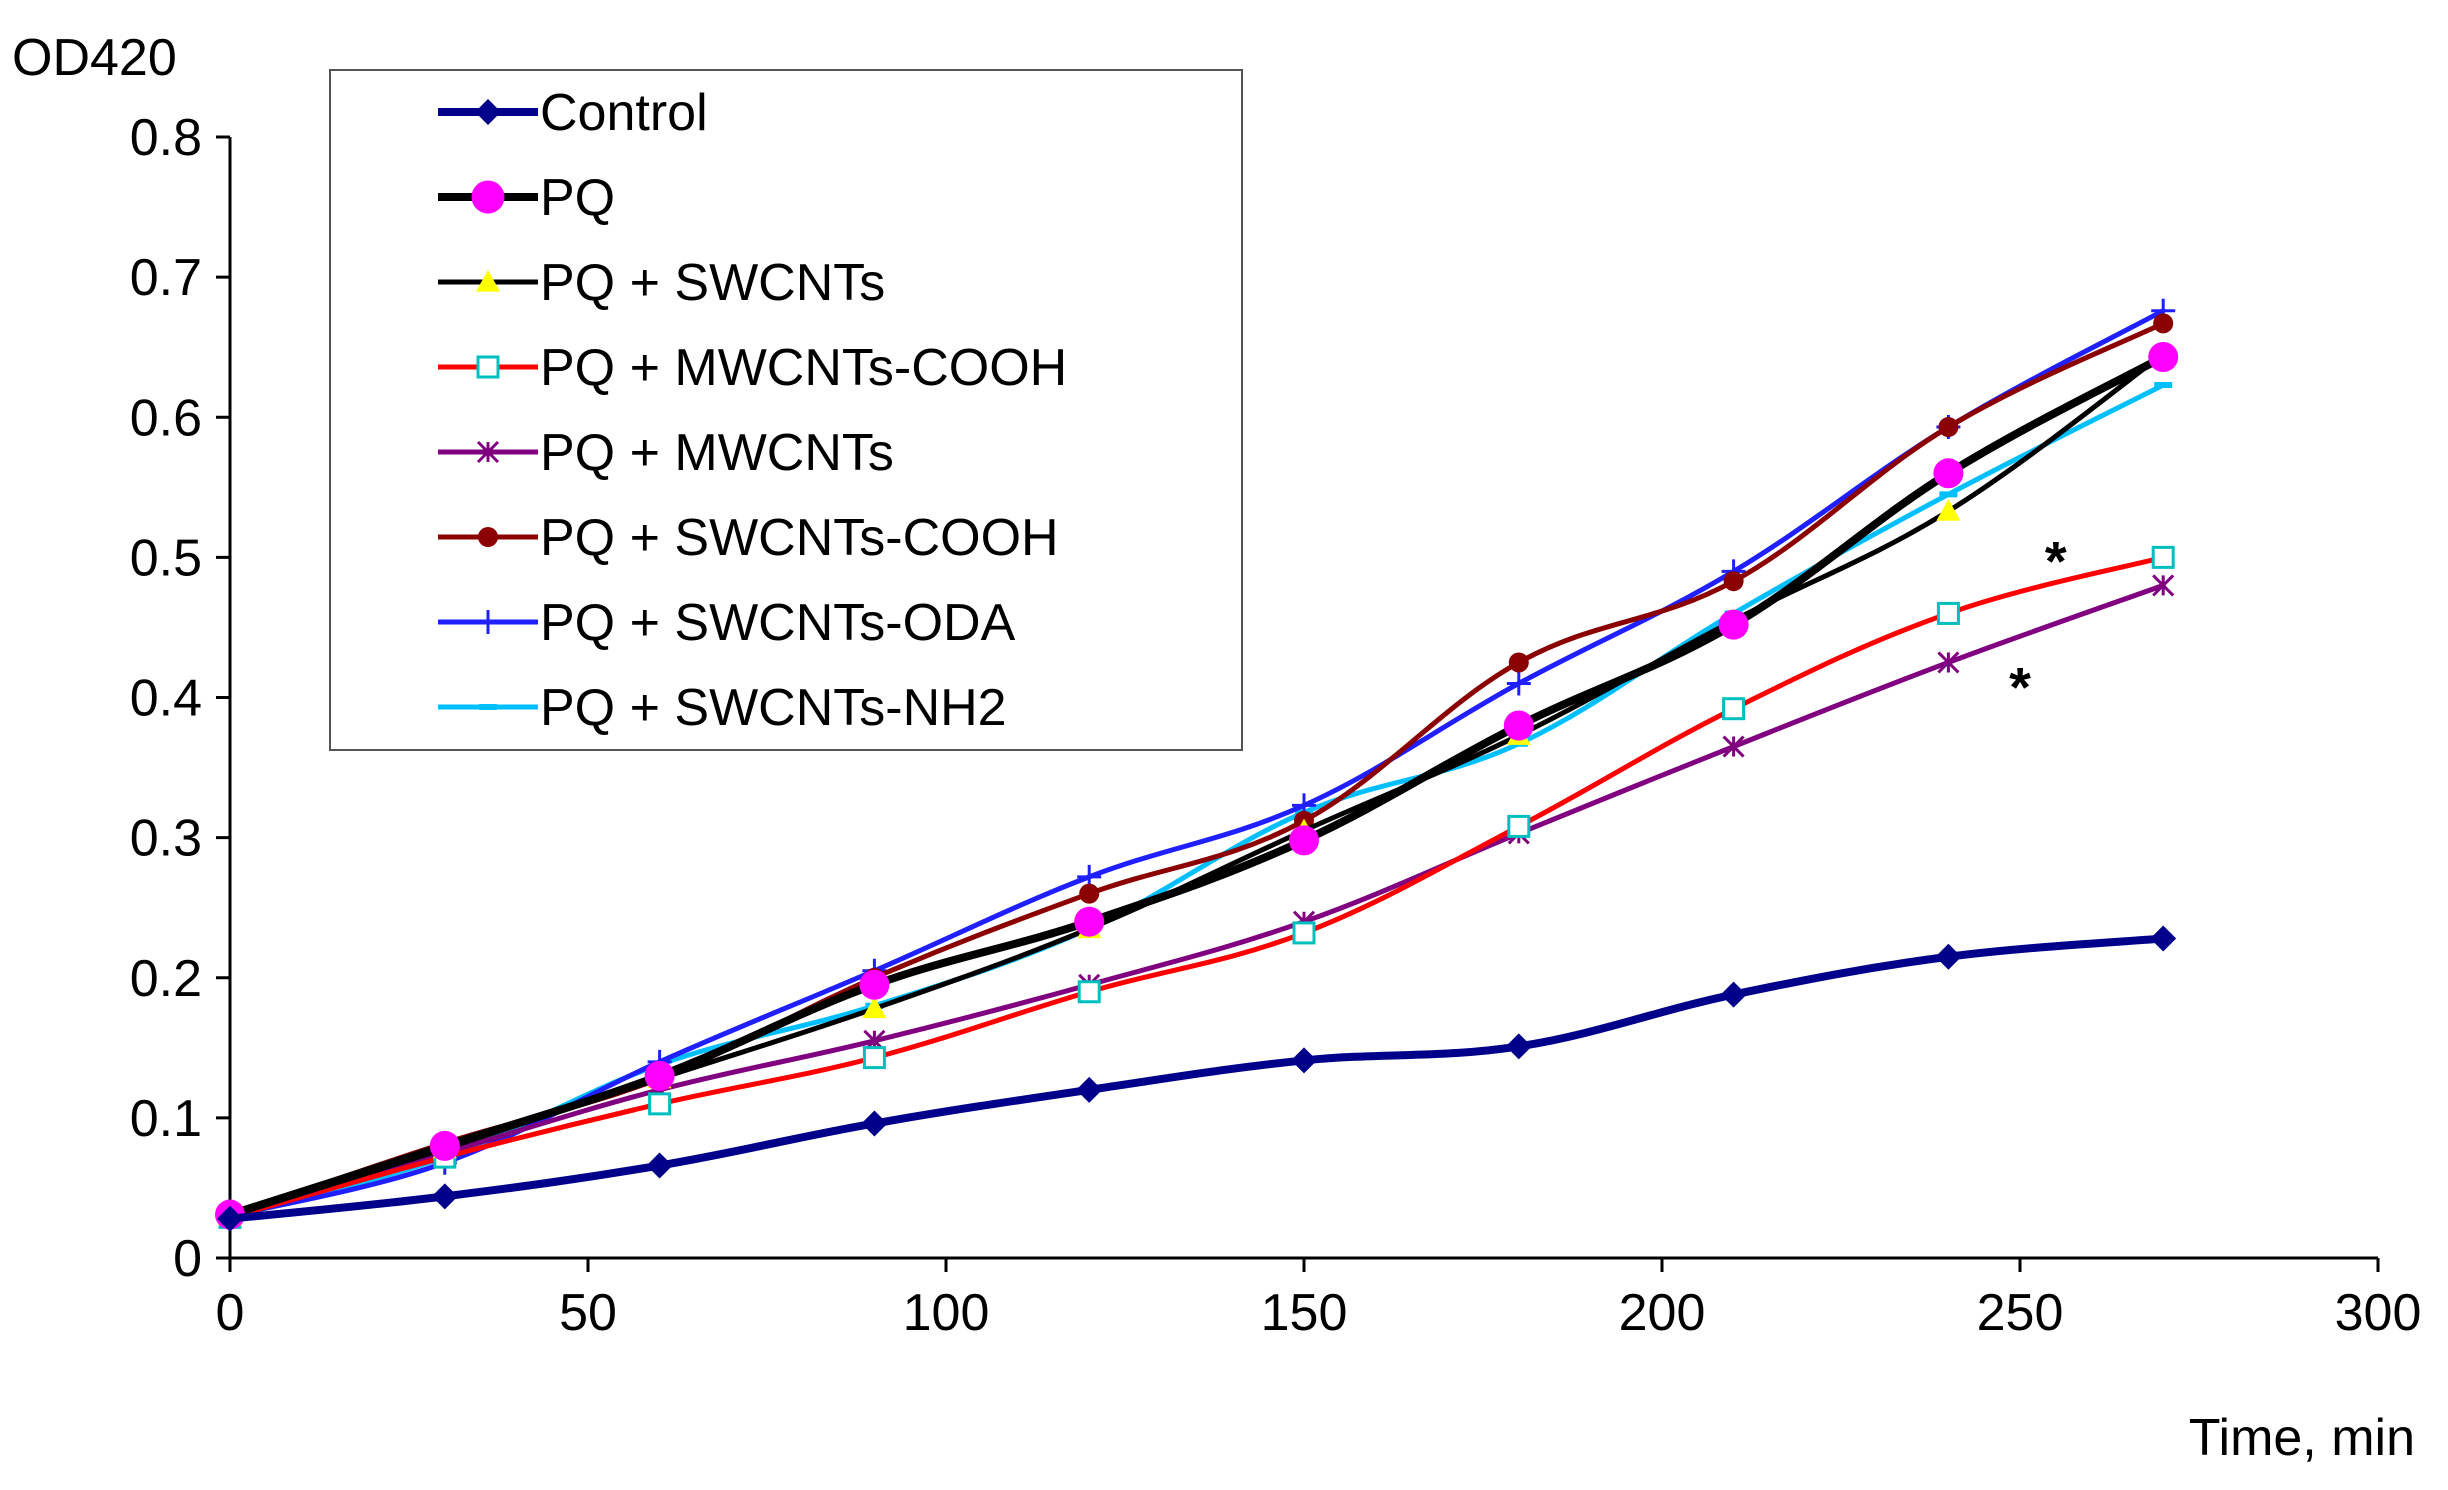 This screenshot has height=1490, width=2448. I want to click on x-tick-label: 250, so click(2020, 1313).